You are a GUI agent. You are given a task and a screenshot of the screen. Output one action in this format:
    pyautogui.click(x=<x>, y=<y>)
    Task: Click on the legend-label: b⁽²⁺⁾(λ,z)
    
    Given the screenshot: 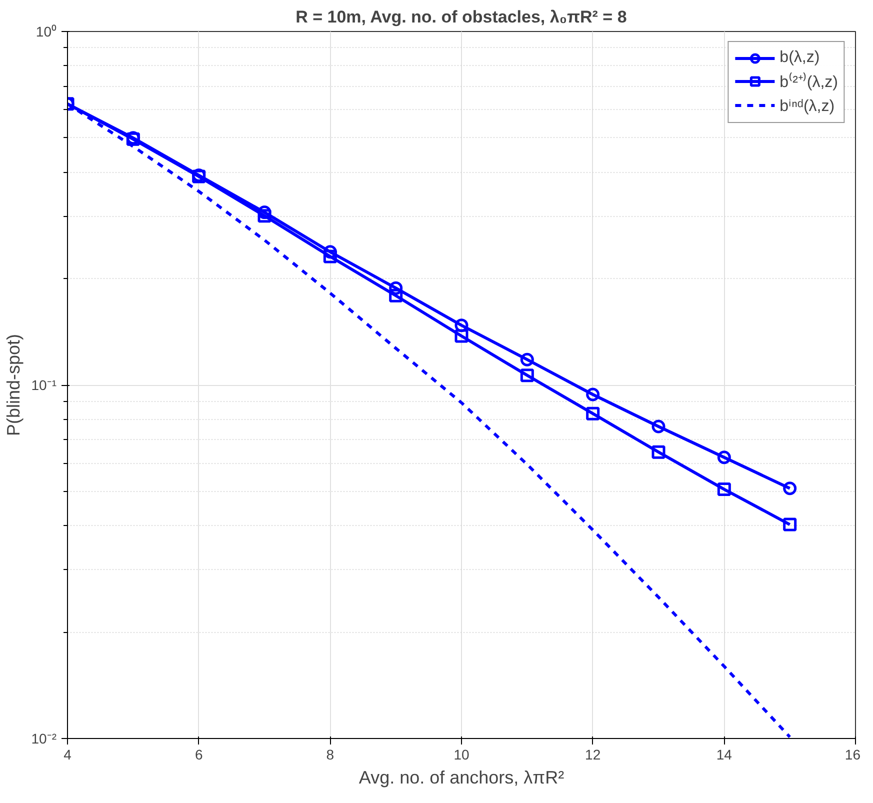 What is the action you would take?
    pyautogui.click(x=809, y=82)
    